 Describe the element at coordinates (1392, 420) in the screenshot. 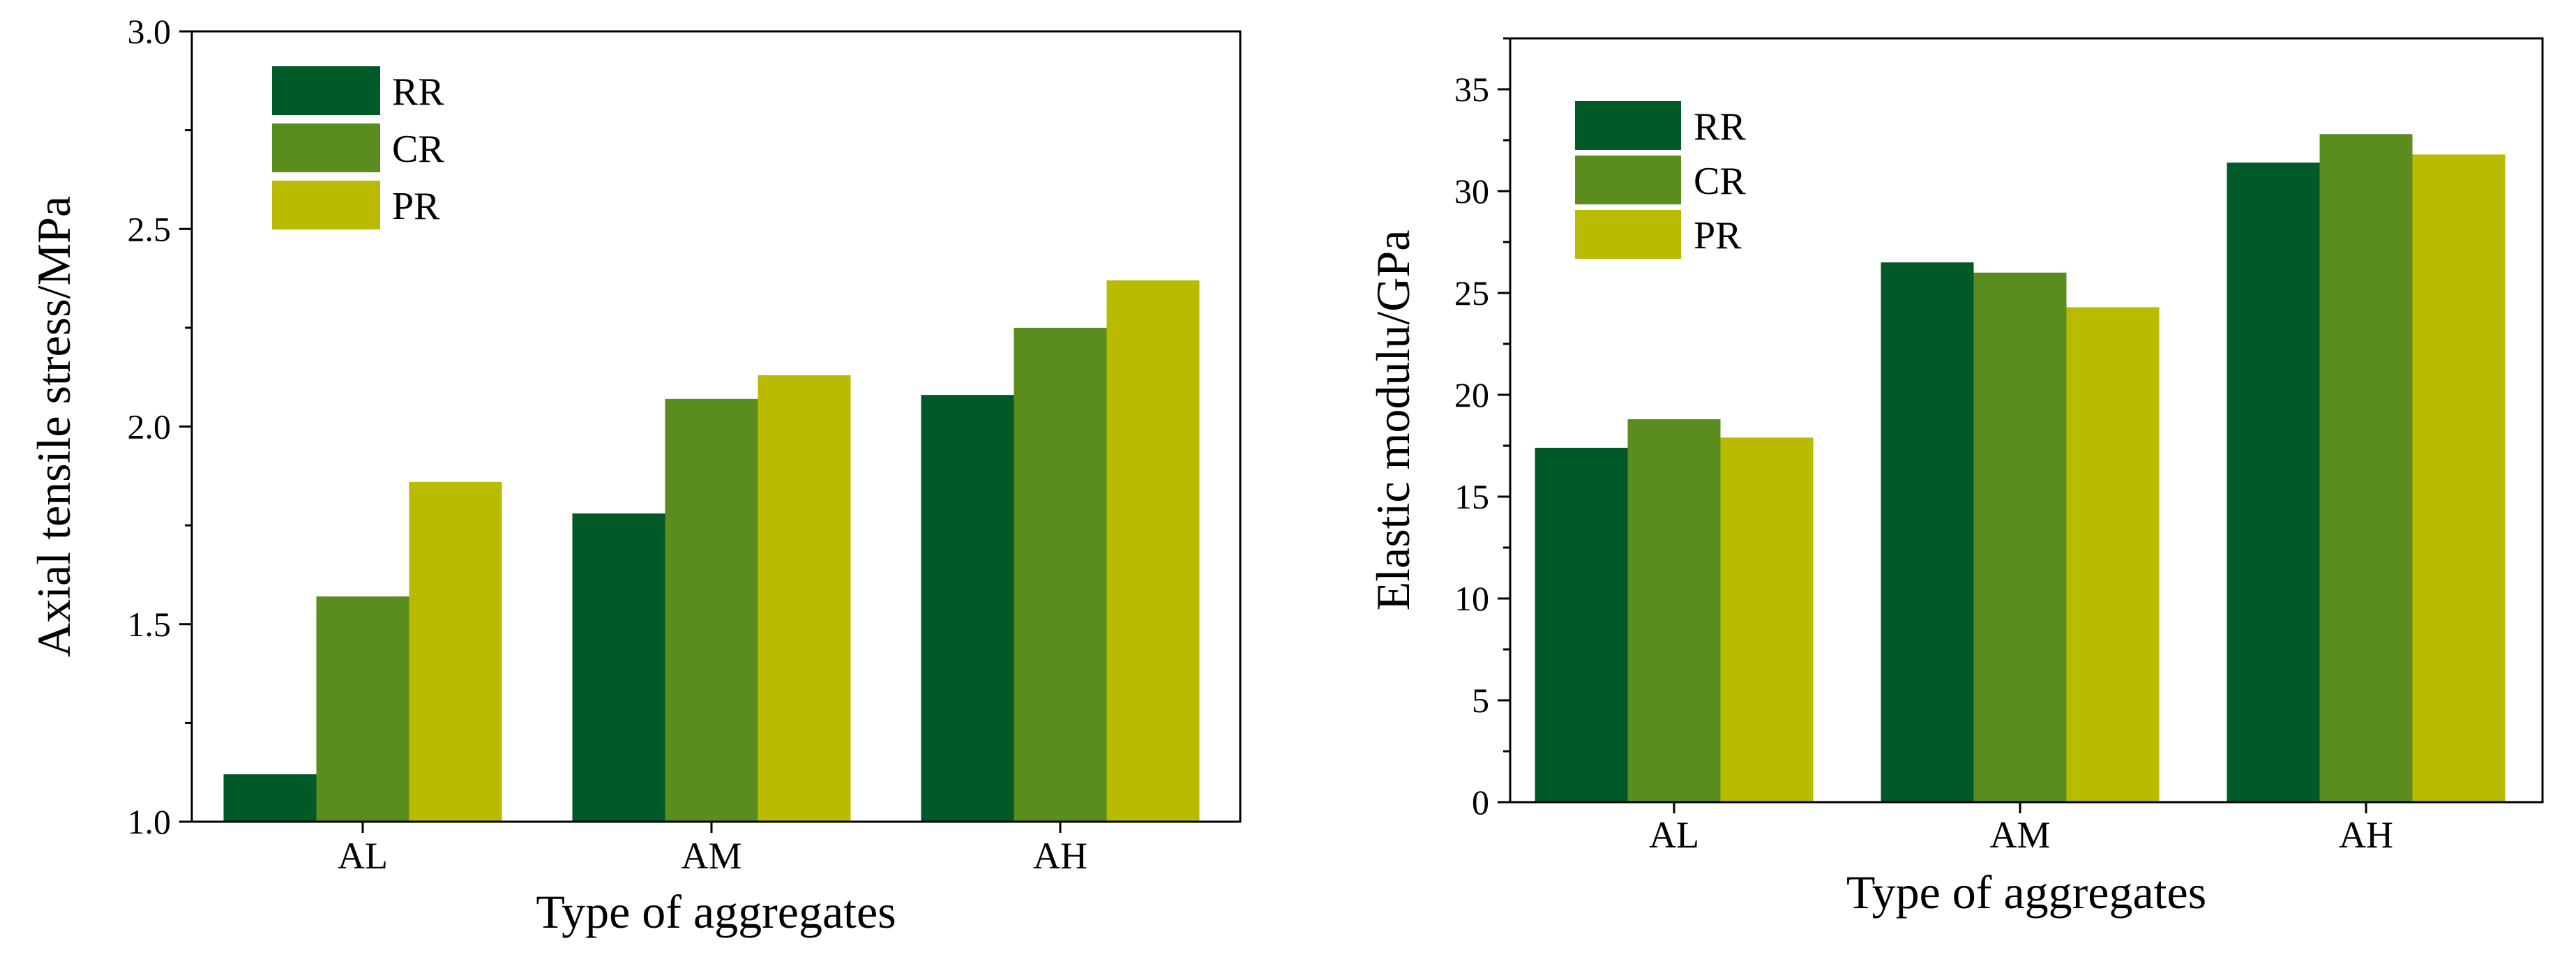

I see `y-axis-title: Elastic modulu/GPa` at that location.